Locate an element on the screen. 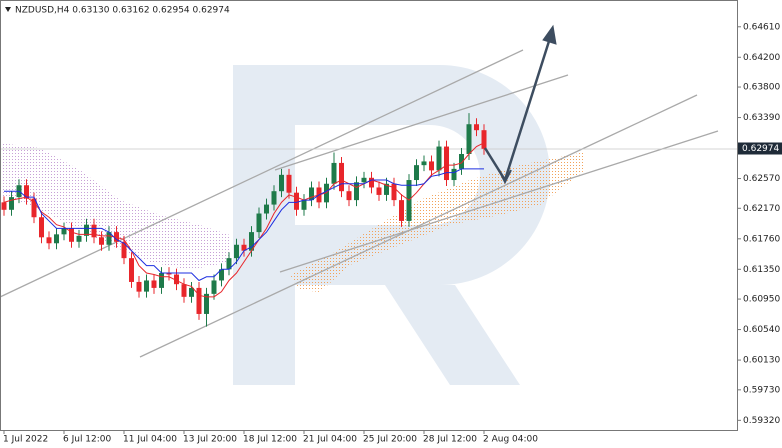 Image resolution: width=782 pixels, height=448 pixels. x-tick-label: 11 Jul 04:00 is located at coordinates (150, 440).